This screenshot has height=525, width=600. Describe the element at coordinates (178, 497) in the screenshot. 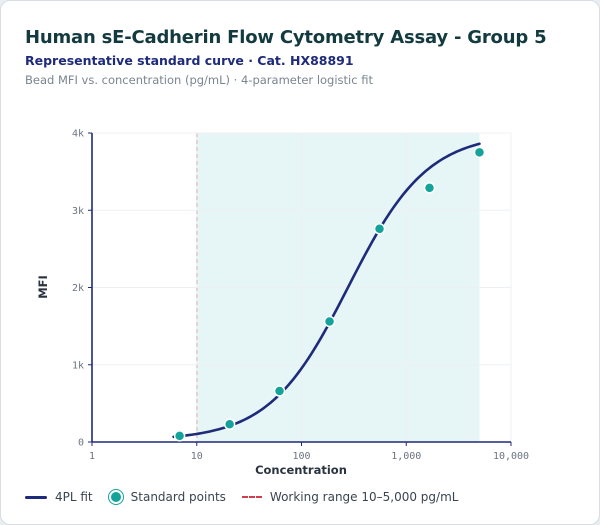

I see `legend-points-label: Standard points` at that location.